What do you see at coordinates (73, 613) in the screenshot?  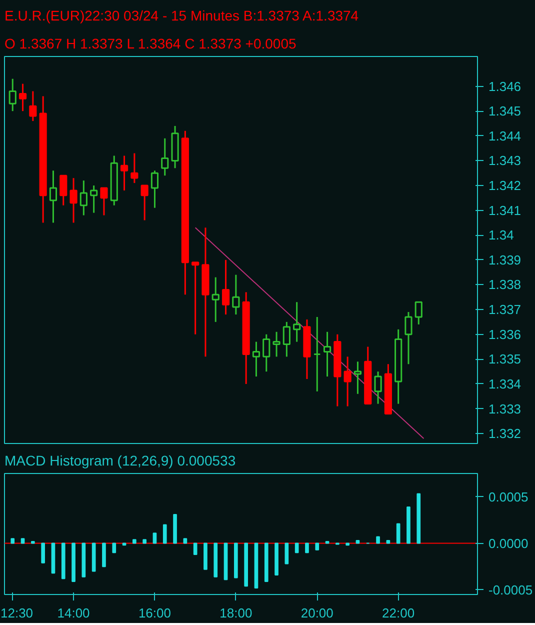 I see `x-tick-label: 14:00` at bounding box center [73, 613].